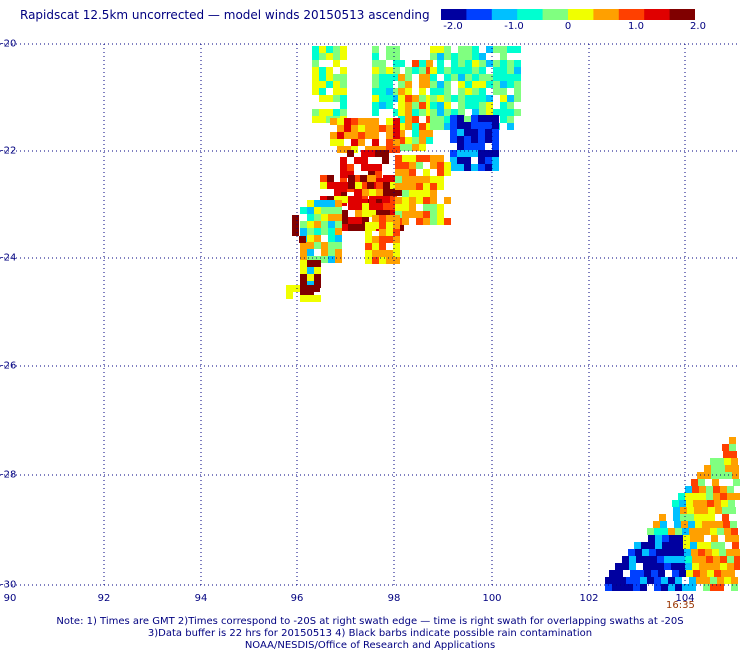 The image size is (740, 651). I want to click on colorbar-tick: -2.0, so click(453, 26).